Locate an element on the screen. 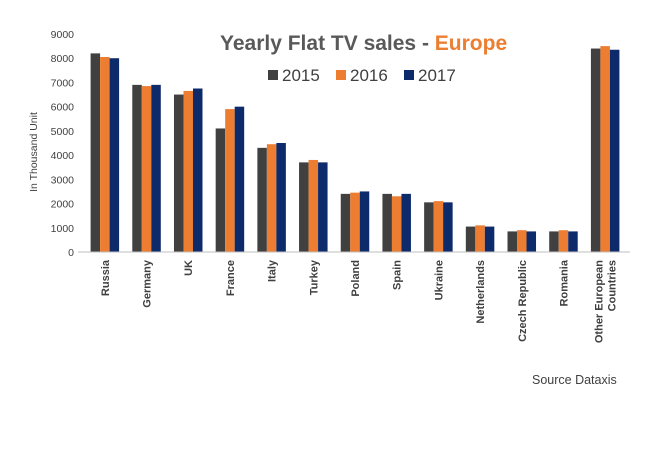  x-tick-label: Other EuropeanCountries is located at coordinates (606, 301).